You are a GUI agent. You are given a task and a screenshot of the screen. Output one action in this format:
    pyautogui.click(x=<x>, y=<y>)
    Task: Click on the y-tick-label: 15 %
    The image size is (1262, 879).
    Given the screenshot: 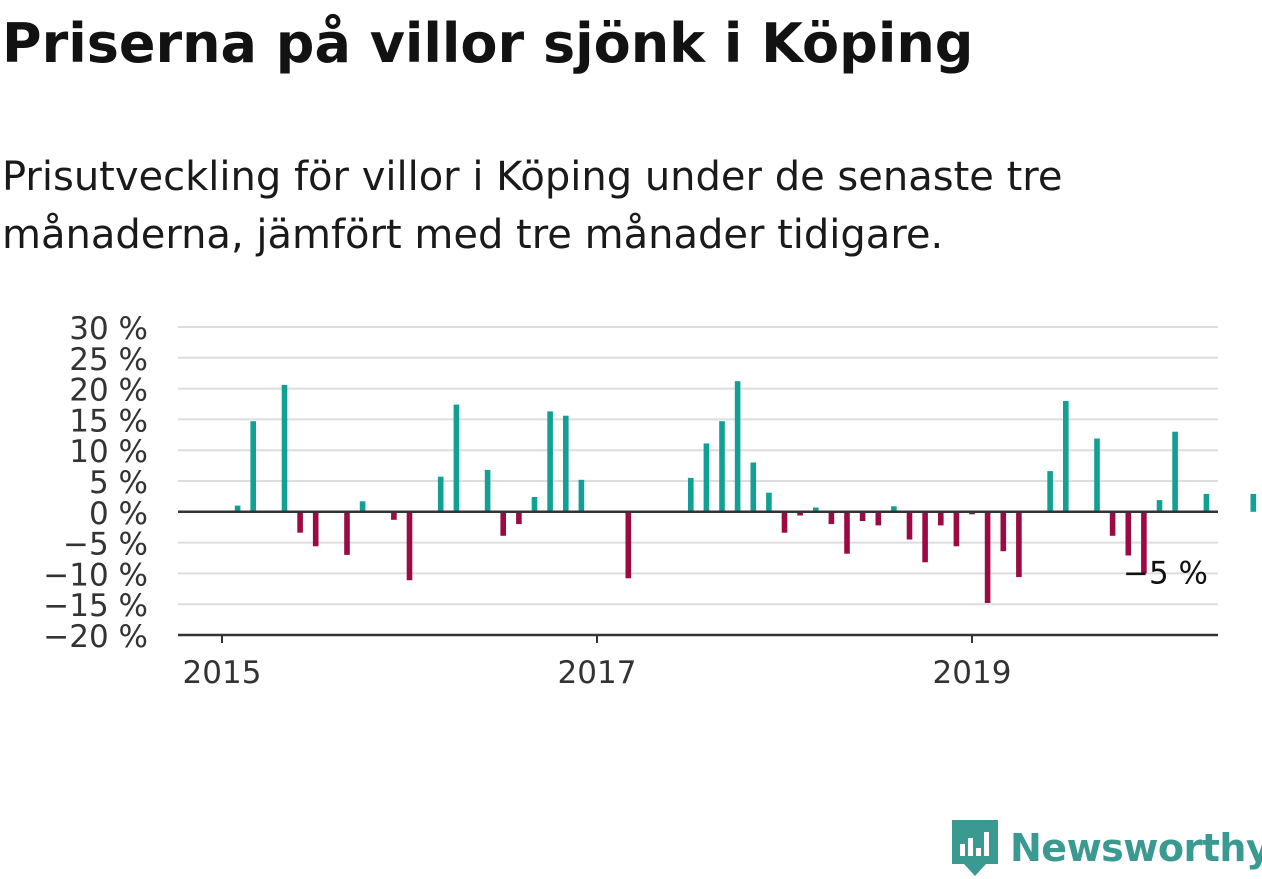 What is the action you would take?
    pyautogui.click(x=108, y=421)
    